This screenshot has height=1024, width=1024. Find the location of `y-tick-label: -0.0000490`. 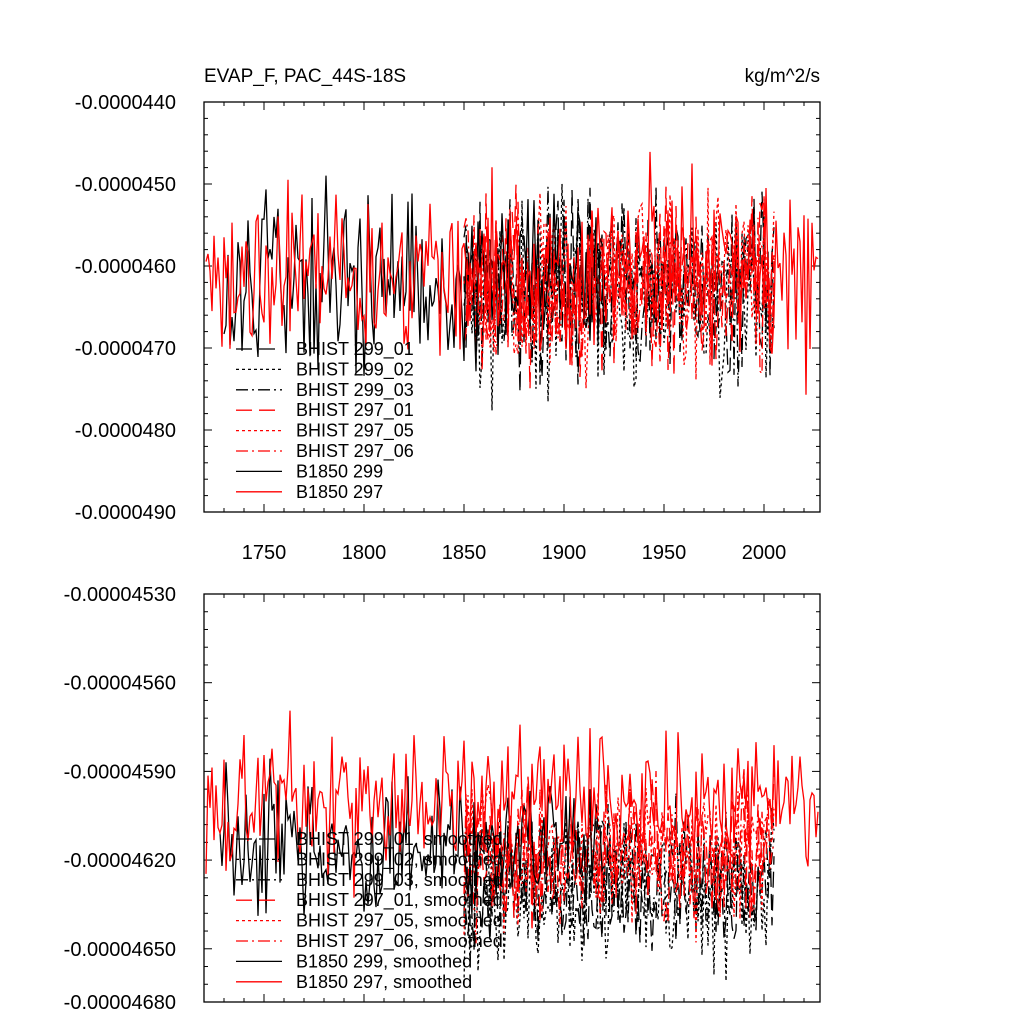

y-tick-label: -0.0000490 is located at coordinates (125, 513).